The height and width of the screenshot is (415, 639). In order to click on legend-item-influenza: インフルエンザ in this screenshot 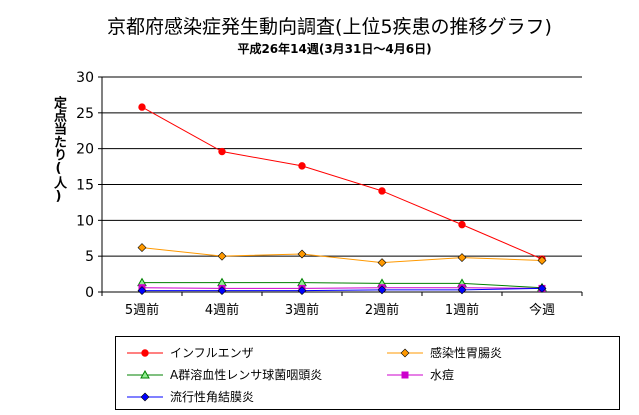, I will do `click(190, 352)`.